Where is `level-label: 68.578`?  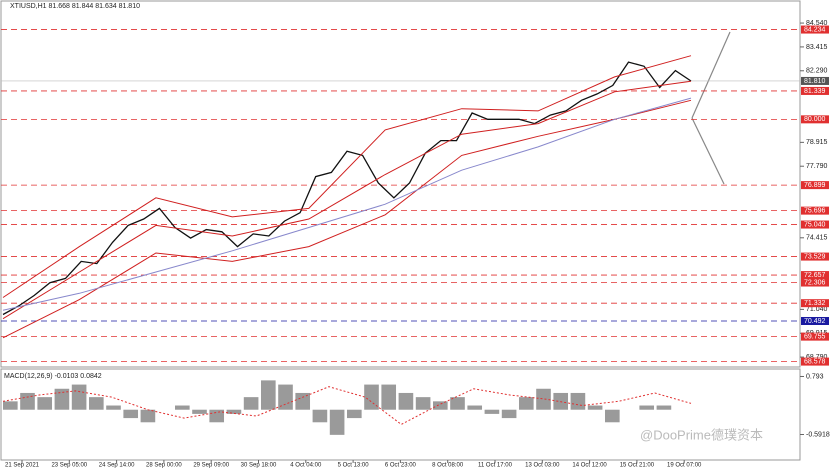 level-label: 68.578 is located at coordinates (815, 361).